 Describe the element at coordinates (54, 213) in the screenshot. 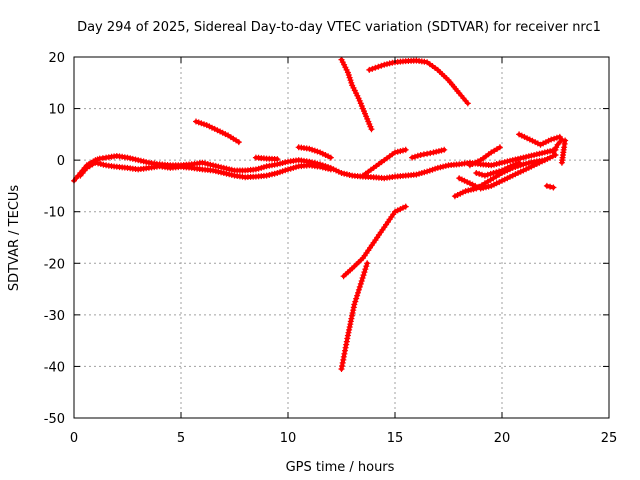

I see `y-tick-label: -10` at that location.